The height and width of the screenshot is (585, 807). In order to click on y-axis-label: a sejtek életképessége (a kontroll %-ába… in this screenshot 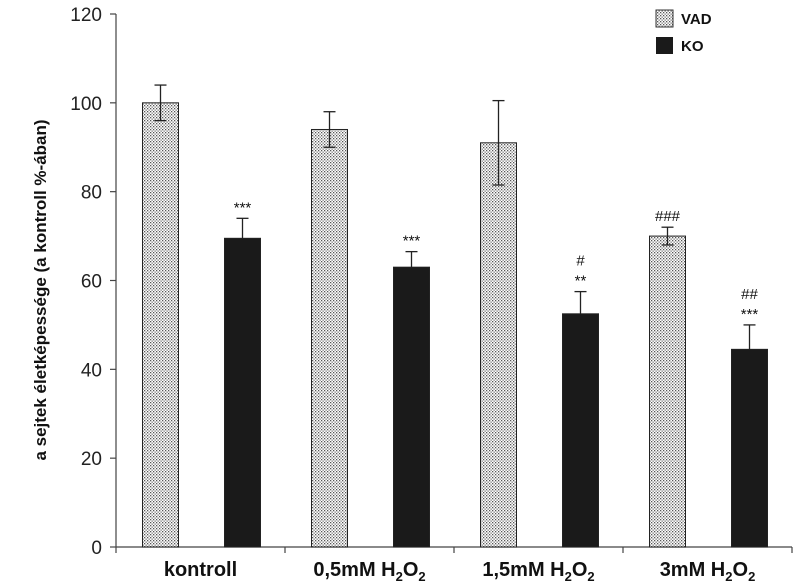, I will do `click(40, 289)`.